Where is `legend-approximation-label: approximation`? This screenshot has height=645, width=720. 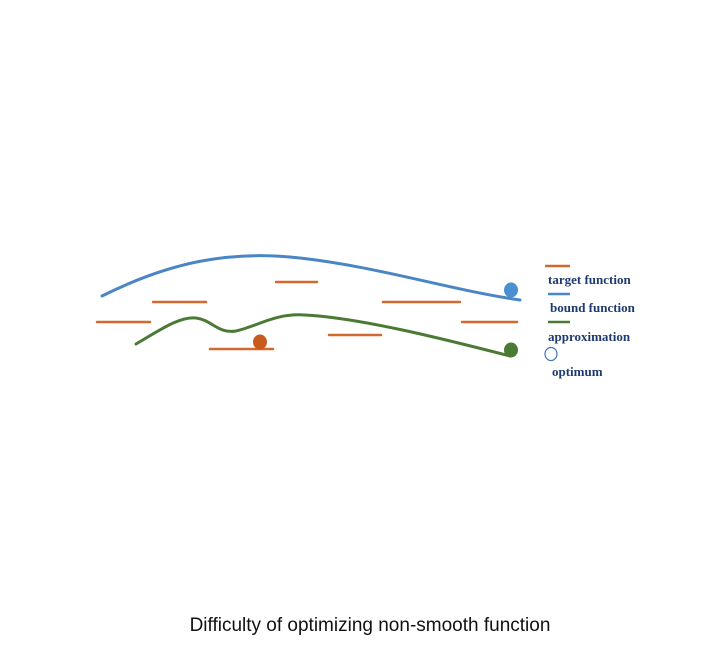 legend-approximation-label: approximation is located at coordinates (589, 336).